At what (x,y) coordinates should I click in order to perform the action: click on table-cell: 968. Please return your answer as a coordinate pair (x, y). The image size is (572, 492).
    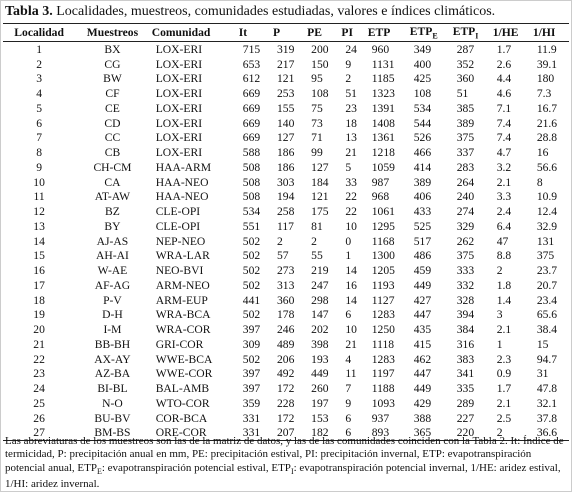
    Looking at the image, I should click on (380, 197).